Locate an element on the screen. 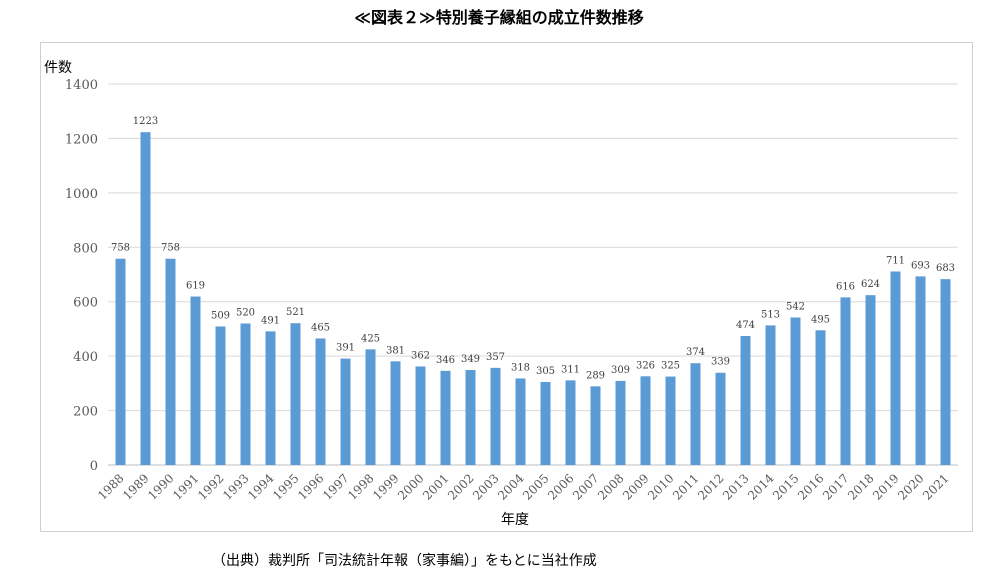  bar-2018 is located at coordinates (870, 380).